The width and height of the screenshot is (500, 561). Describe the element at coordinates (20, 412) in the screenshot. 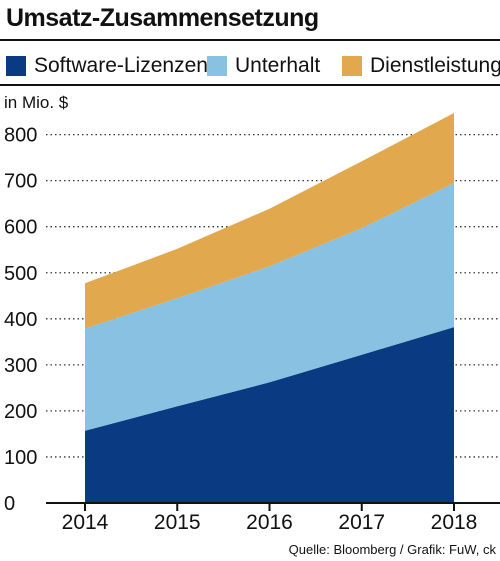

I see `y-tick-label: 200` at that location.